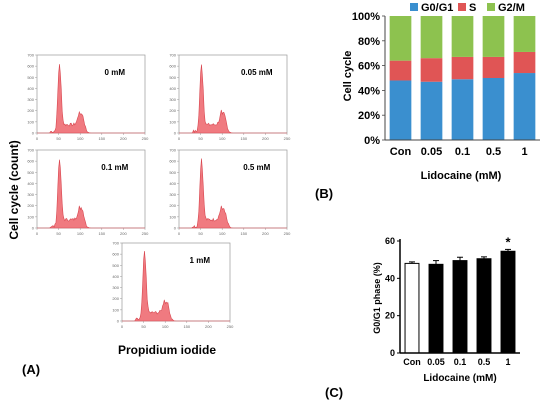  I want to click on histogram-y-axis-label: Cell cycle (count), so click(14, 189).